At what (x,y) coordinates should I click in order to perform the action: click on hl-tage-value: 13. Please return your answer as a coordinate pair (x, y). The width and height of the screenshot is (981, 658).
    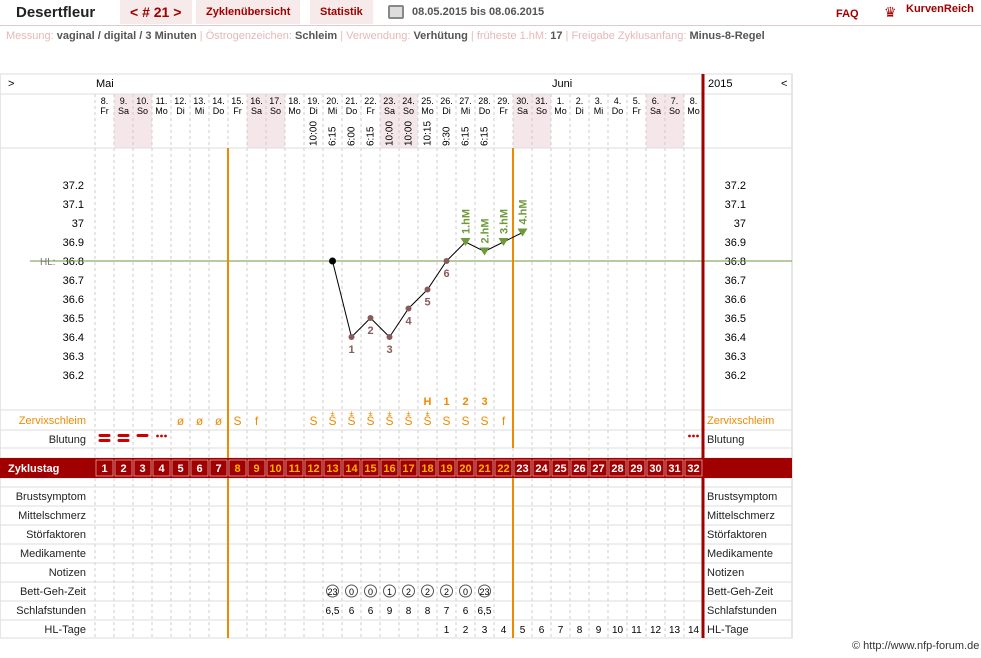
    Looking at the image, I should click on (675, 630).